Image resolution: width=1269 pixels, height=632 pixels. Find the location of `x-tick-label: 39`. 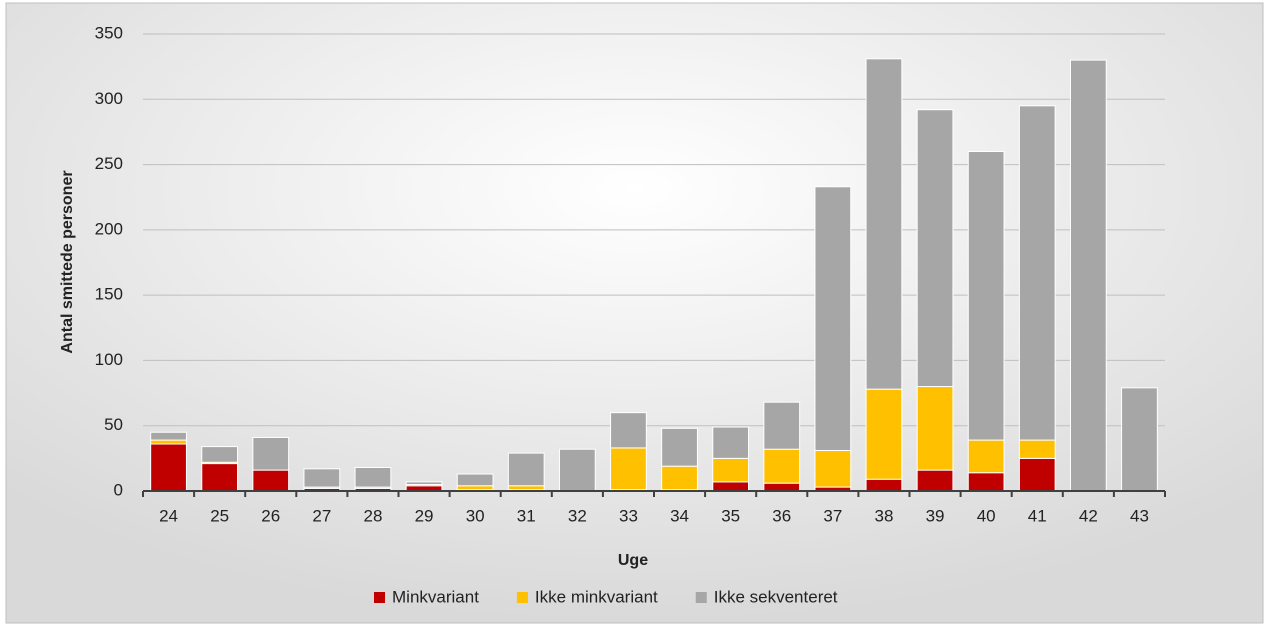

x-tick-label: 39 is located at coordinates (935, 515).